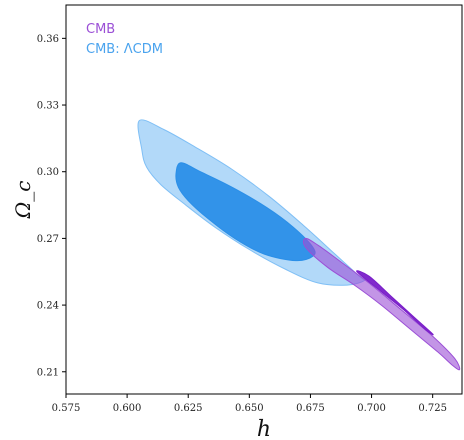  Describe the element at coordinates (371, 408) in the screenshot. I see `x-tick-label: 0.700` at that location.